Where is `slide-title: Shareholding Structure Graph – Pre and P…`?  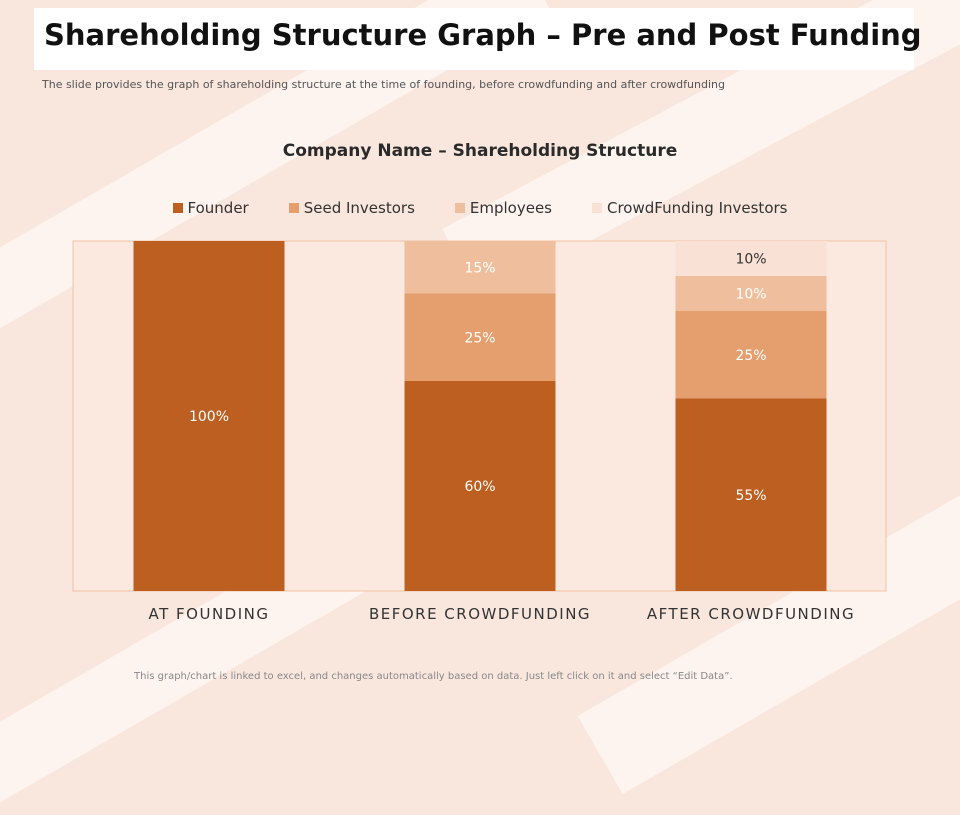
slide-title: Shareholding Structure Graph – Pre and P… is located at coordinates (483, 35).